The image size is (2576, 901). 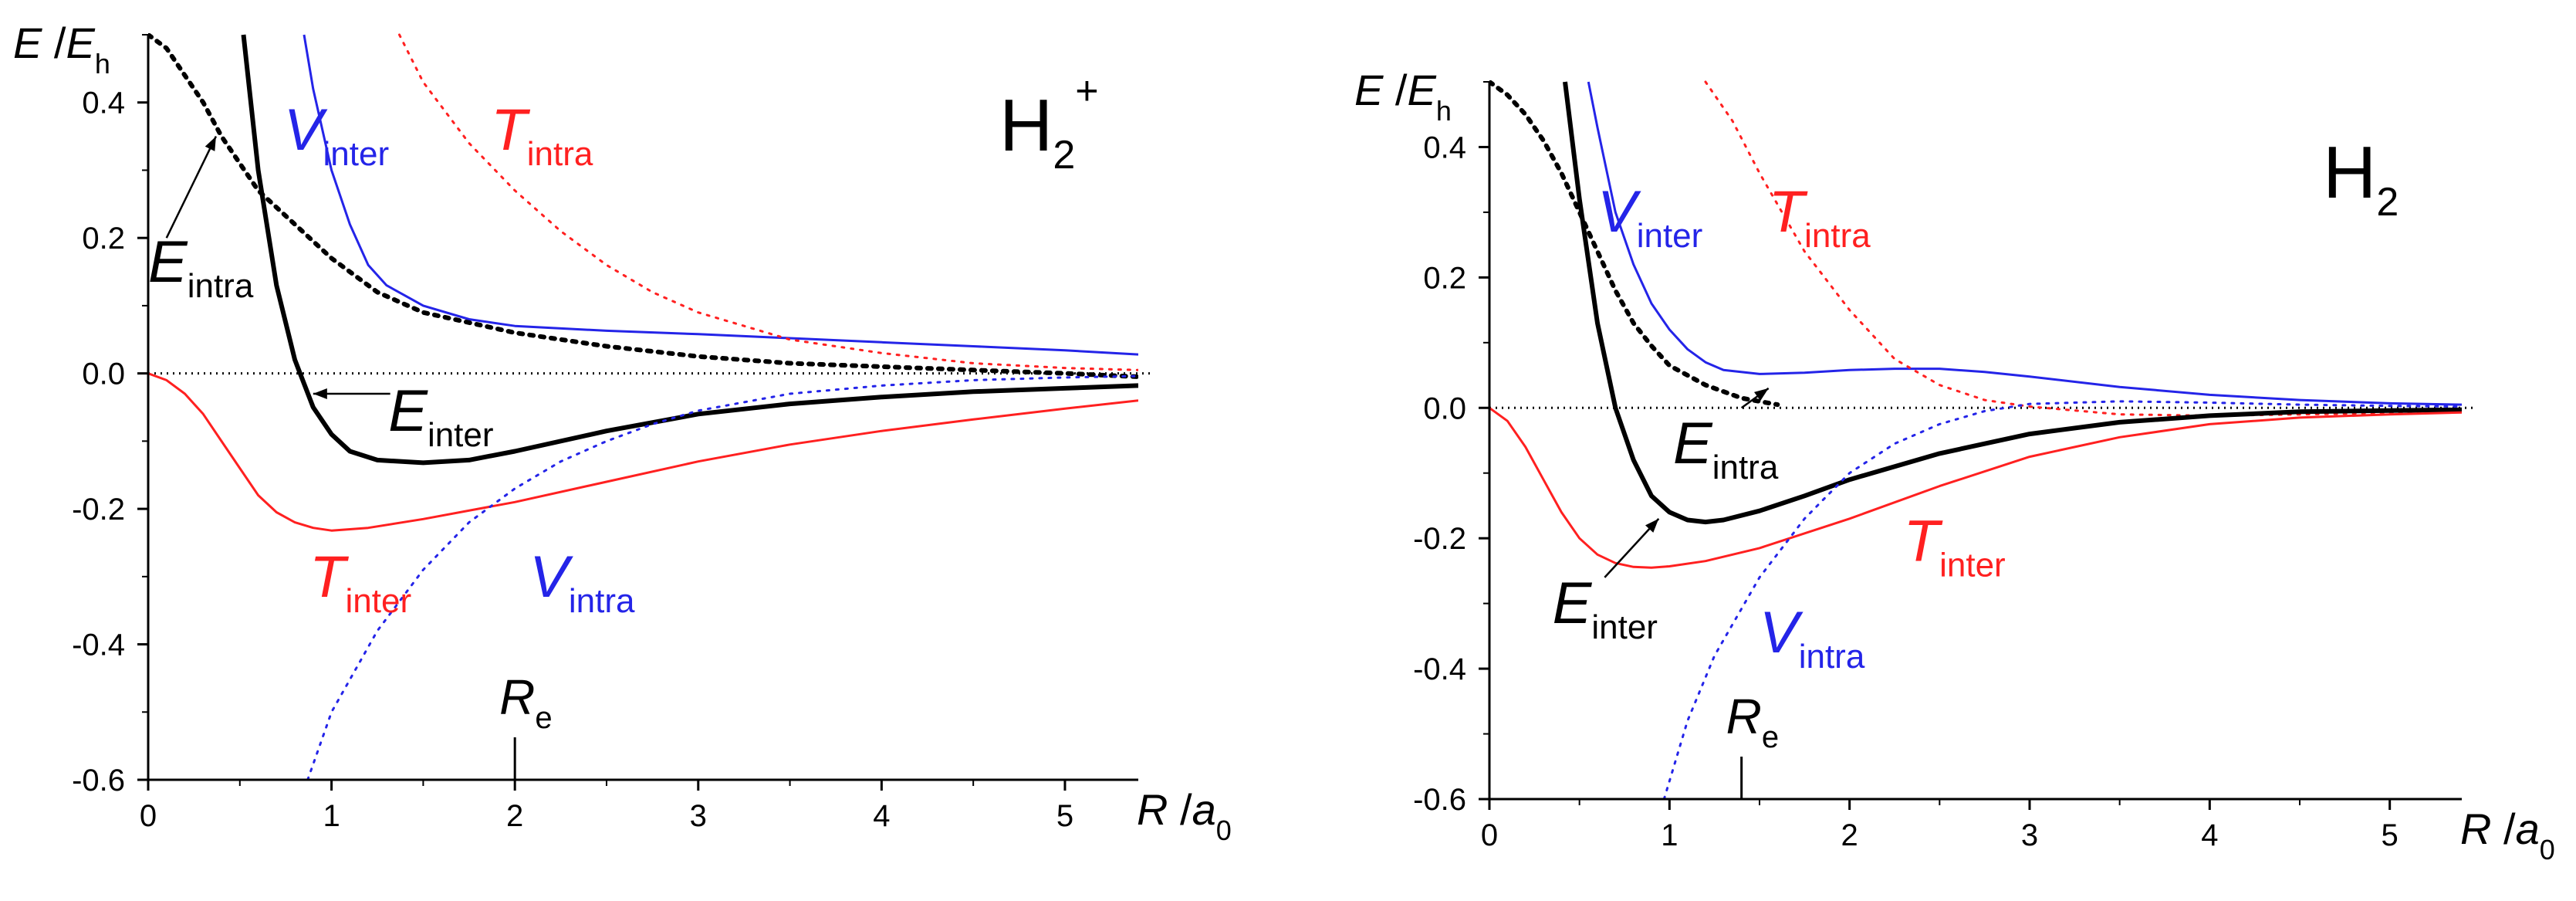 I want to click on molecule-label-sup: +, so click(x=1086, y=91).